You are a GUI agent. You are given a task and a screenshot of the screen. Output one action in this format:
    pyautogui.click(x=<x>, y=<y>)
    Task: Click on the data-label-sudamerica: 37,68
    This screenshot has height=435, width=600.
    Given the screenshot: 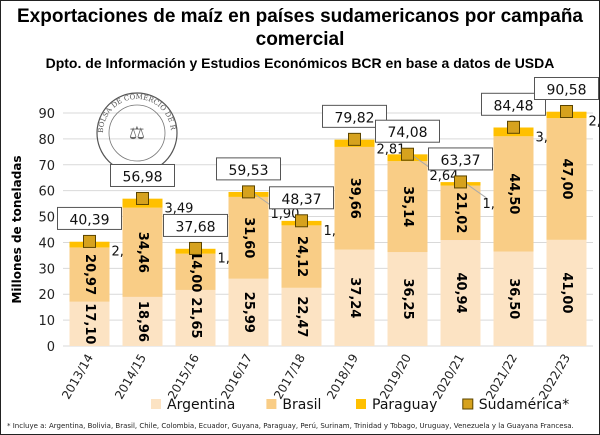 What is the action you would take?
    pyautogui.click(x=195, y=227)
    